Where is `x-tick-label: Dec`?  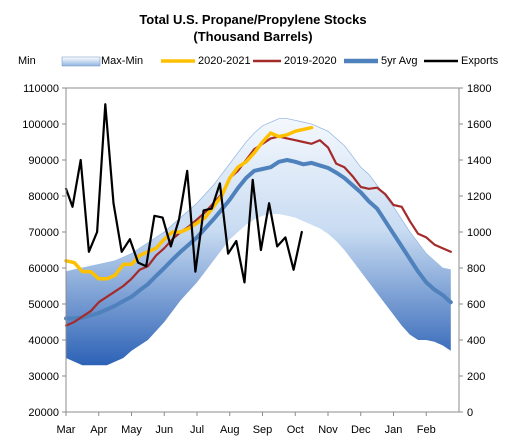
x-tick-label: Dec is located at coordinates (361, 430).